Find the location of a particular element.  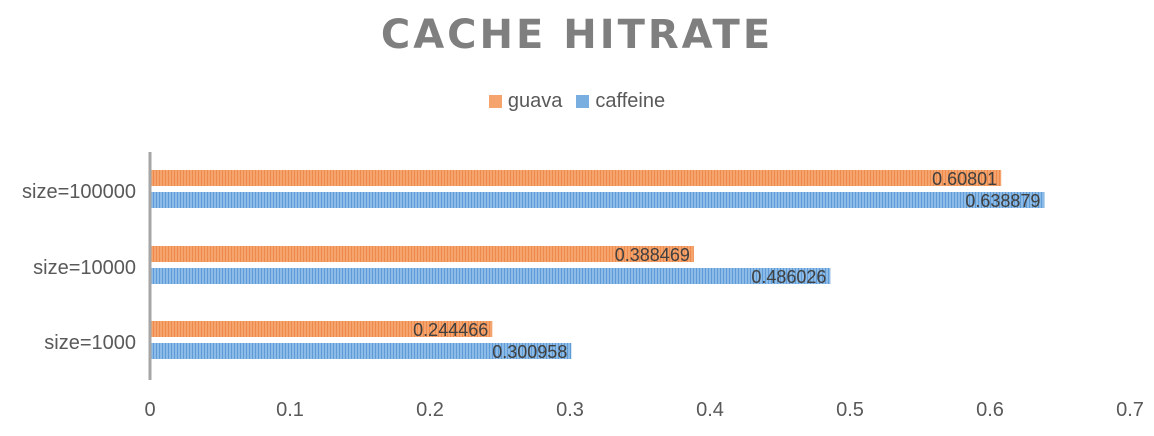

data-label-caffeine-2: 0.486026 is located at coordinates (788, 277).